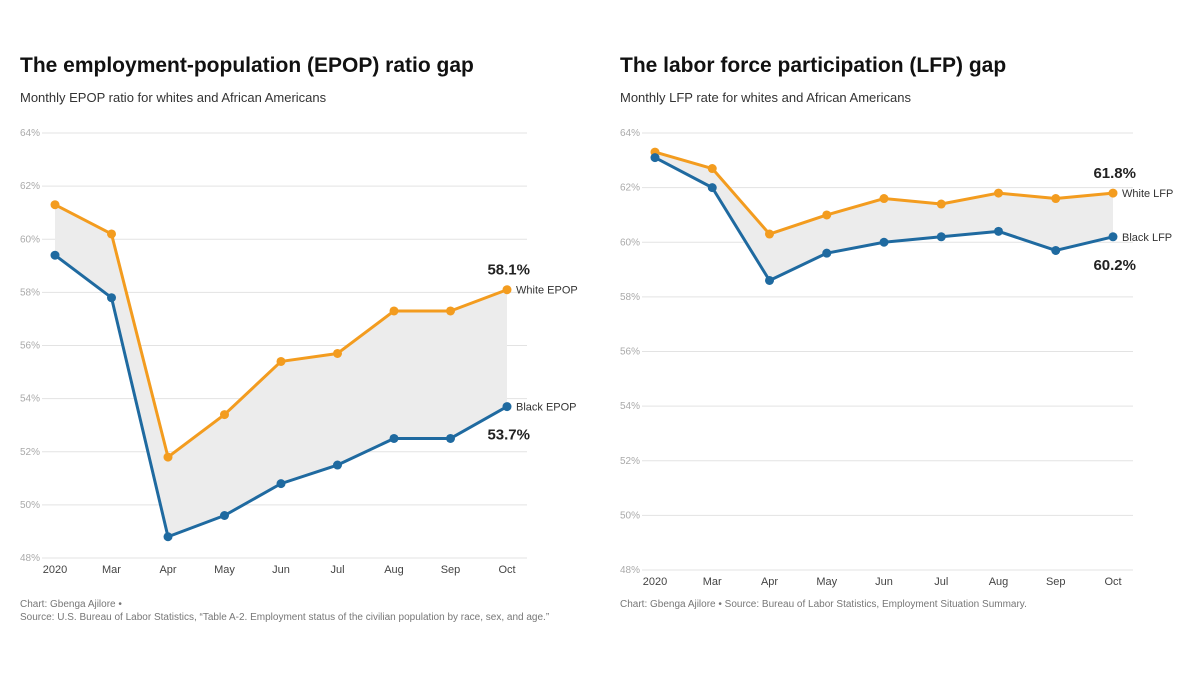 The height and width of the screenshot is (675, 1200). Describe the element at coordinates (508, 435) in the screenshot. I see `end-value-label: 53.7%` at that location.